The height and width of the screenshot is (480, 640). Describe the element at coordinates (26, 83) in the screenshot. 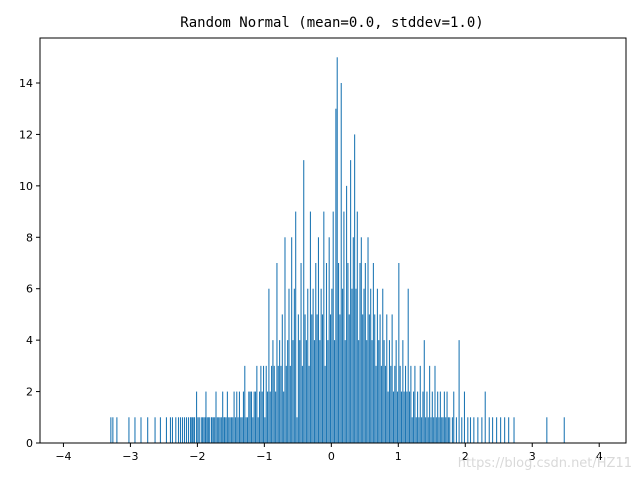

I see `y-tick-label: 14` at that location.